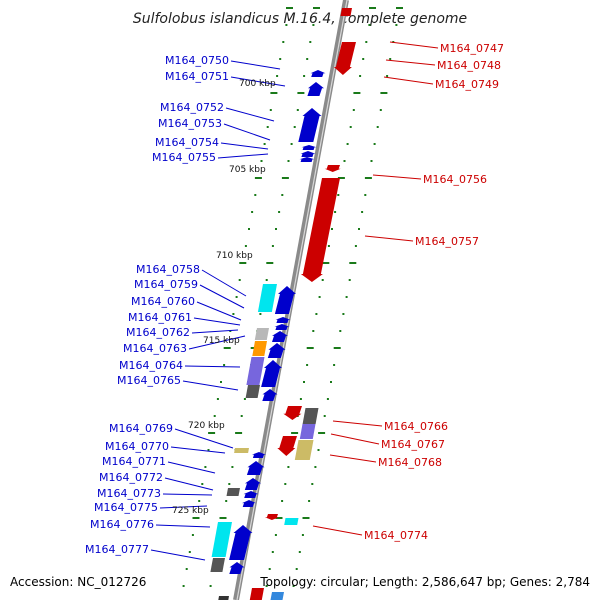 The height and width of the screenshot is (600, 600). What do you see at coordinates (158, 332) in the screenshot?
I see `gene-label-m164-0762: M164_0762` at bounding box center [158, 332].